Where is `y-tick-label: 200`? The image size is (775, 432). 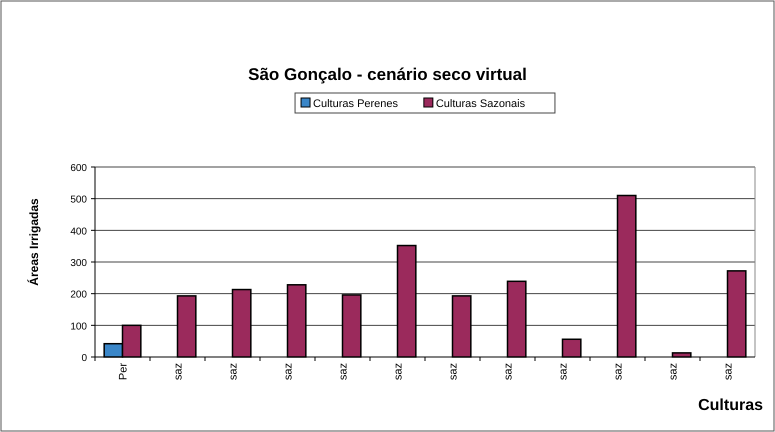
y-tick-label: 200 is located at coordinates (79, 295).